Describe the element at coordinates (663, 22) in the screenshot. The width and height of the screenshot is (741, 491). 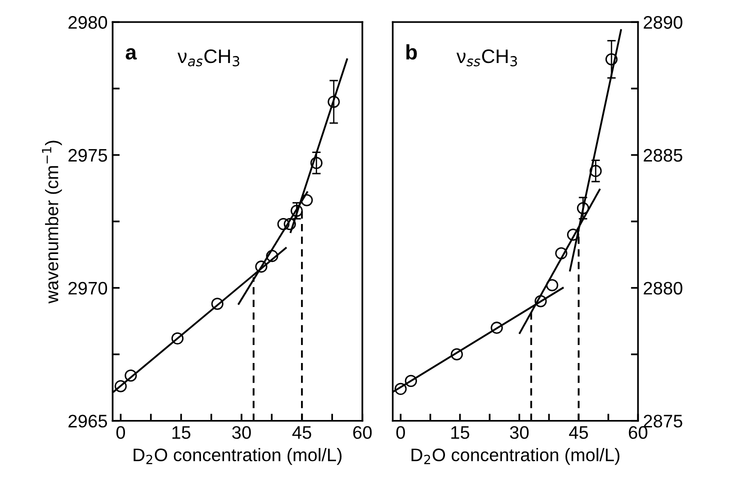
I see `y2-tick-label: 2890` at that location.